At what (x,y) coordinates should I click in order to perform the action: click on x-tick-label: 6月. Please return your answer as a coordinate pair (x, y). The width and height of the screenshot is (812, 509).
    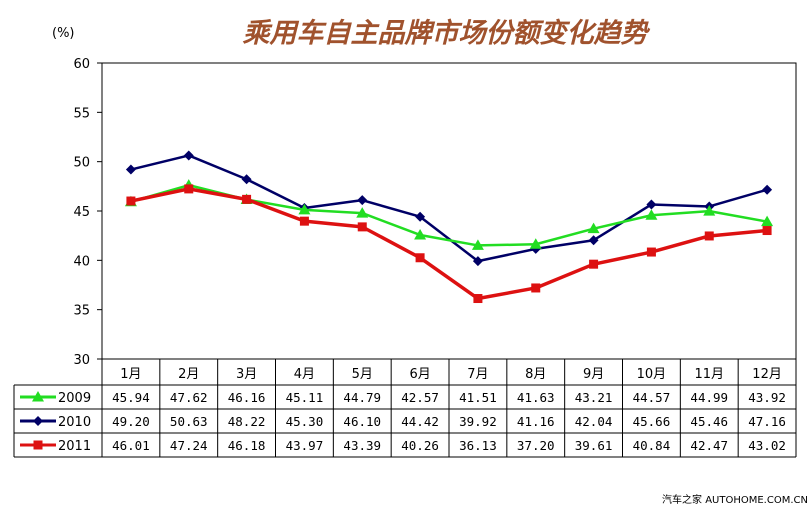
    Looking at the image, I should click on (419, 374).